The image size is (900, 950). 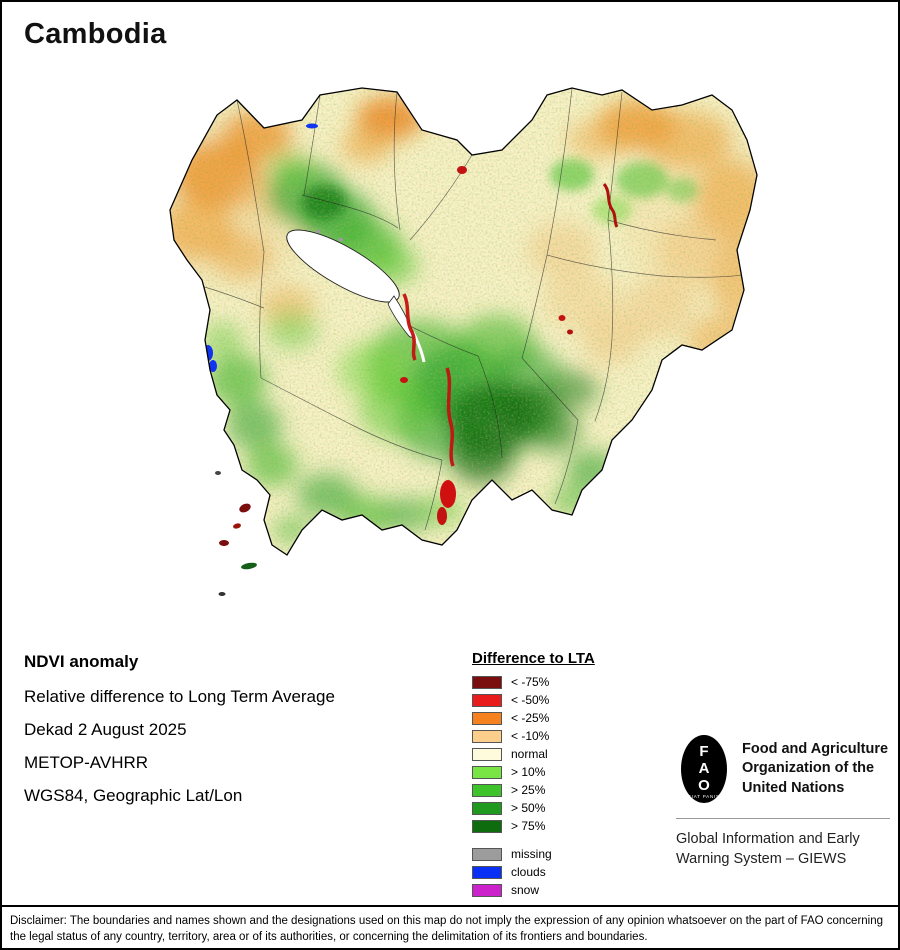 What do you see at coordinates (703, 751) in the screenshot?
I see `fao-logo-letter: F` at bounding box center [703, 751].